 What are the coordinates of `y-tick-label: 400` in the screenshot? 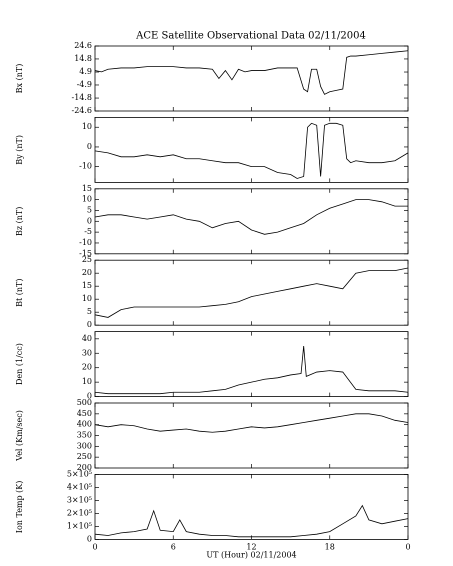 It's located at (84, 424).